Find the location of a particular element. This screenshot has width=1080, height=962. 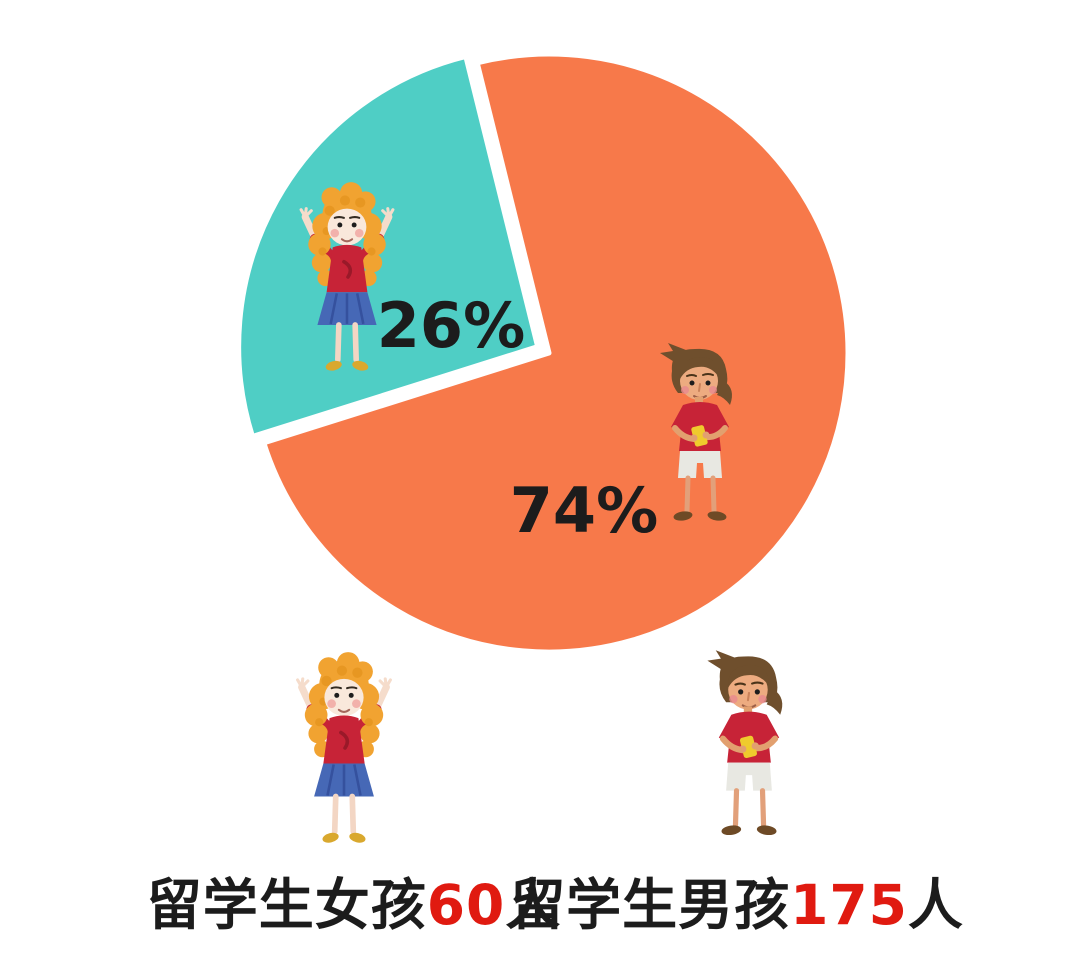

legend-male-label: 留学生男孩 is located at coordinates (650, 905).